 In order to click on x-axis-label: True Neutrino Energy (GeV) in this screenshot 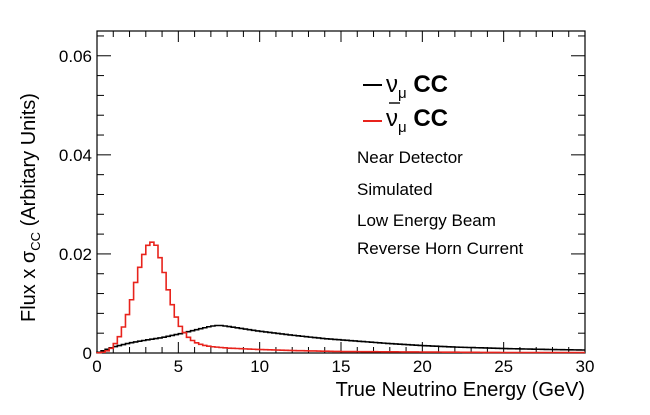, I will do `click(460, 390)`.